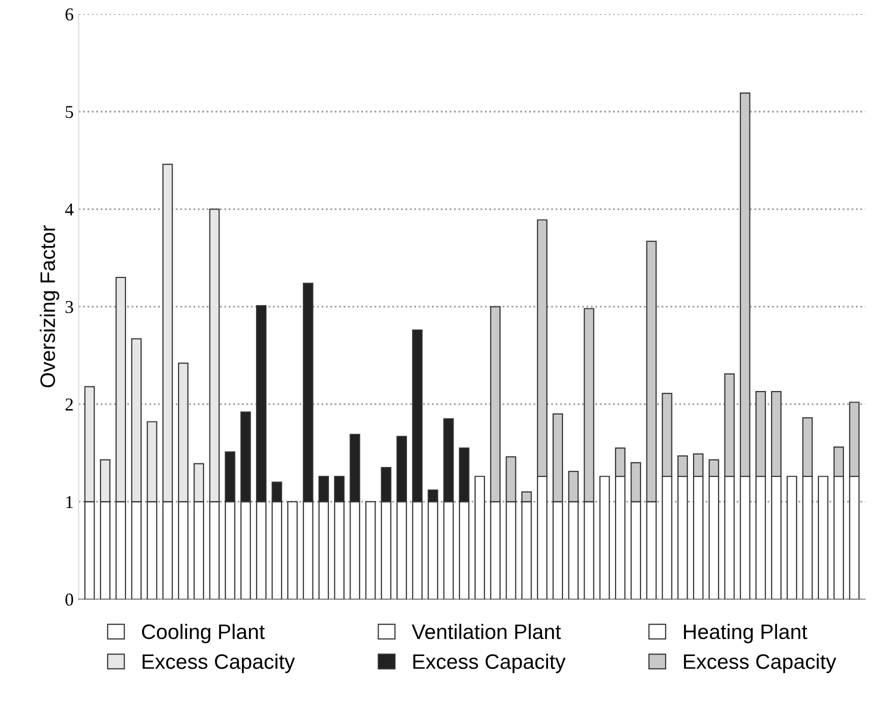 This screenshot has width=874, height=705. Describe the element at coordinates (746, 634) in the screenshot. I see `legend-label: Heating Plant` at that location.